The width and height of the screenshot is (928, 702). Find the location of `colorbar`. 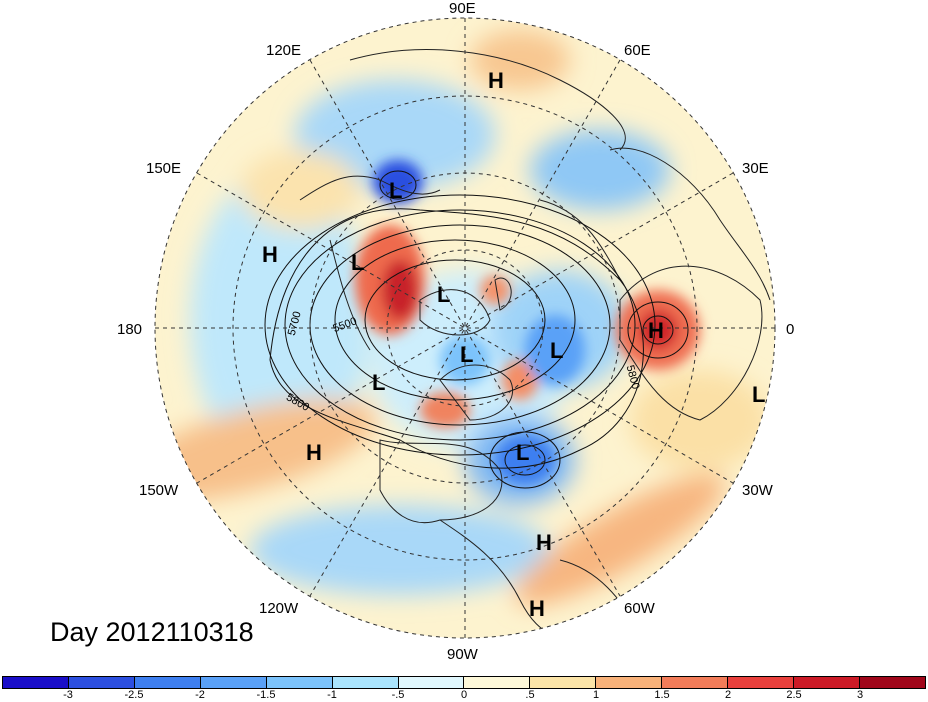

colorbar is located at coordinates (464, 682).